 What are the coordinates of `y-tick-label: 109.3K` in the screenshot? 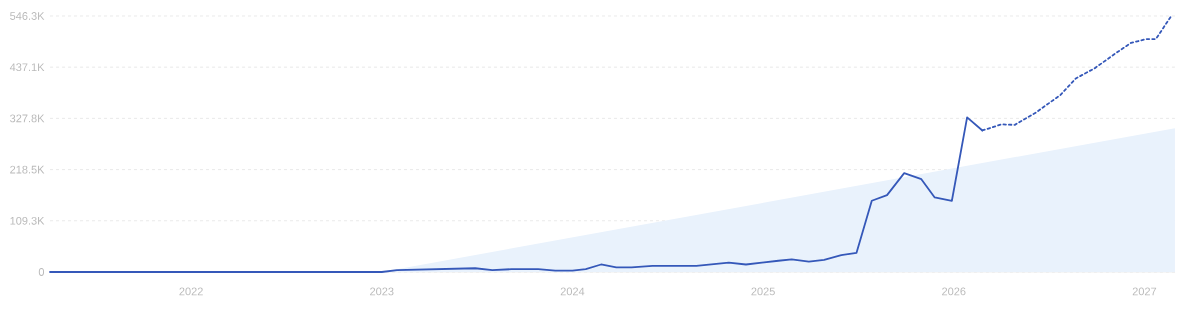 It's located at (27, 220).